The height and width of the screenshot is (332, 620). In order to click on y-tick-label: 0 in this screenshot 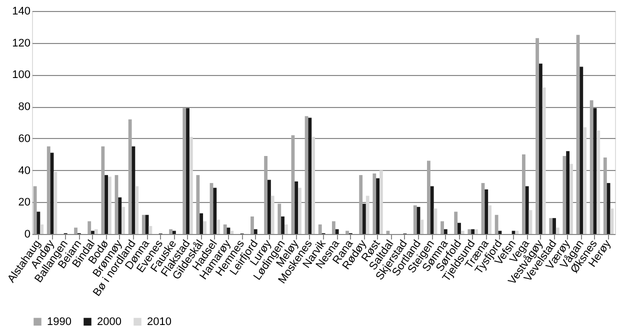, I will do `click(27, 234)`.